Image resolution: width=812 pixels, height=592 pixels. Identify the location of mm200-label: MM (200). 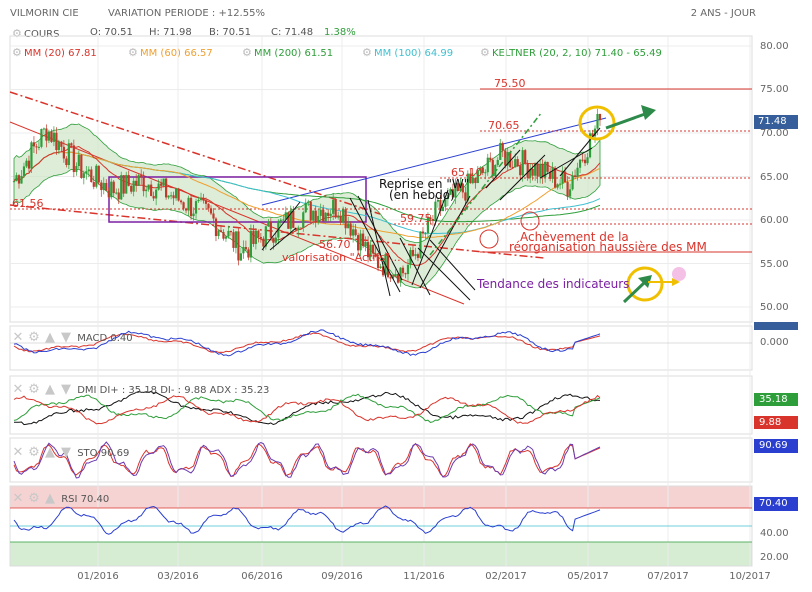
(278, 53).